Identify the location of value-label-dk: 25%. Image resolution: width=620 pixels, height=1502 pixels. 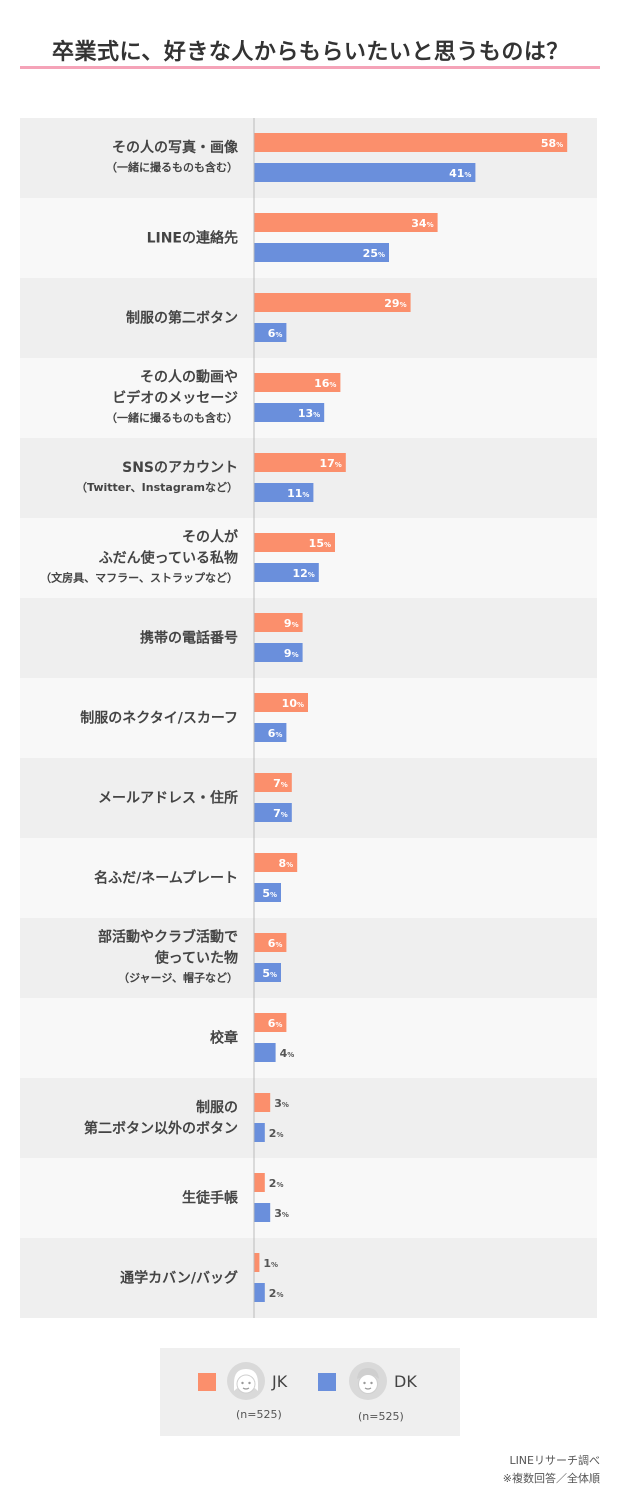
(374, 253).